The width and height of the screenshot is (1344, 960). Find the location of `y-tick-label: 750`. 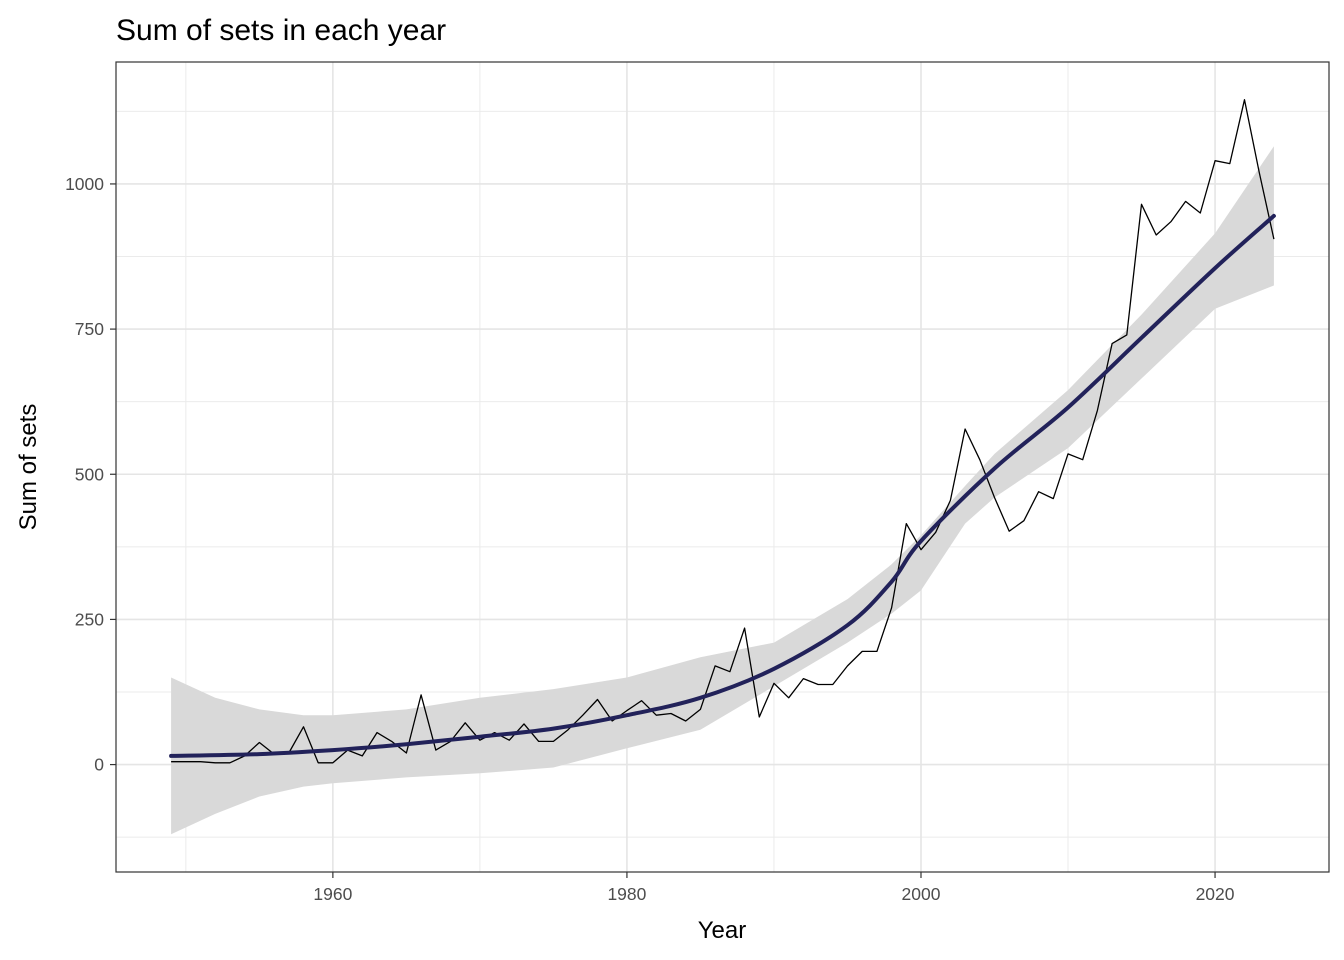

y-tick-label: 750 is located at coordinates (89, 329).